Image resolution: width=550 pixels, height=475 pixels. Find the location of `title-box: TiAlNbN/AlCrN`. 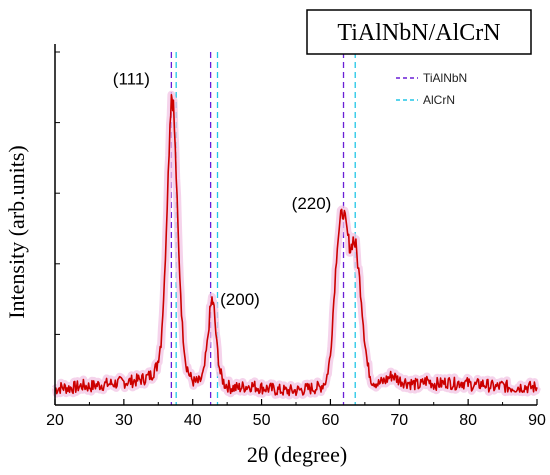

title-box: TiAlNbN/AlCrN is located at coordinates (419, 32).